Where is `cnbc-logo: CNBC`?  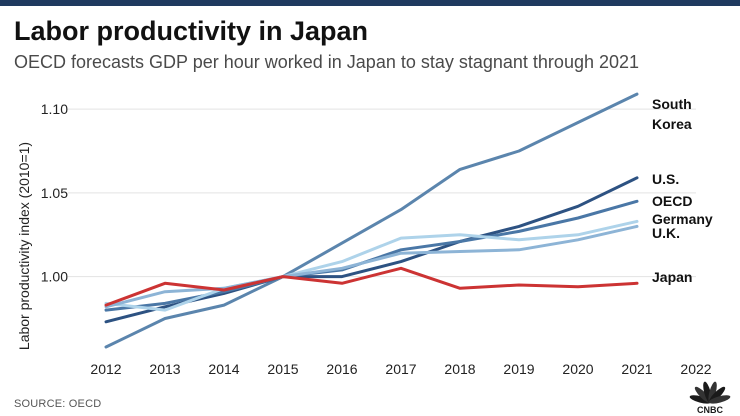 cnbc-logo: CNBC is located at coordinates (710, 398).